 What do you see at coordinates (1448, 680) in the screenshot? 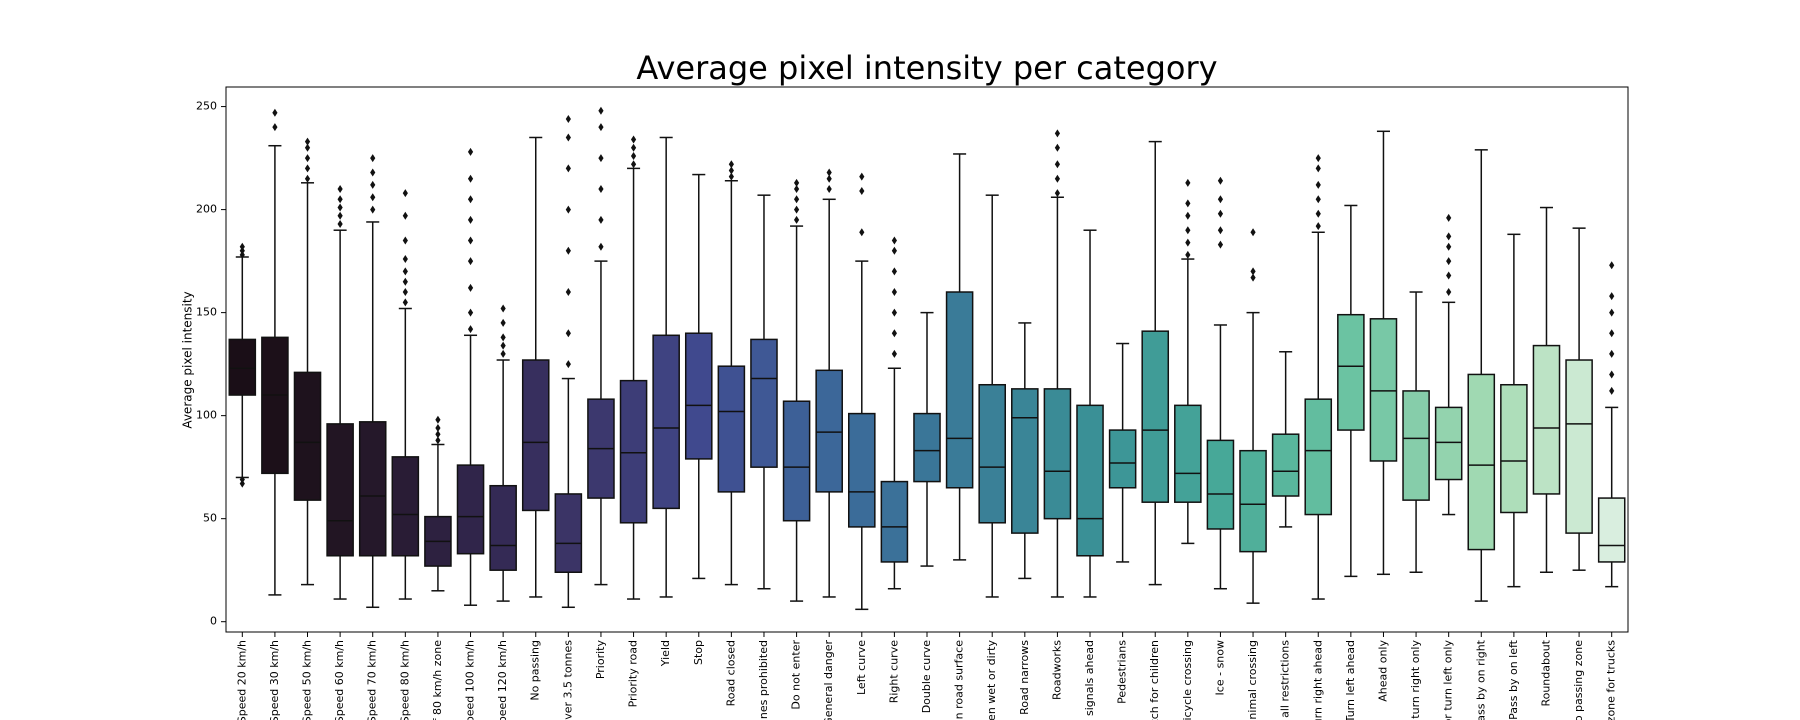
I see `x-tick-label: or turn left only` at bounding box center [1448, 680].